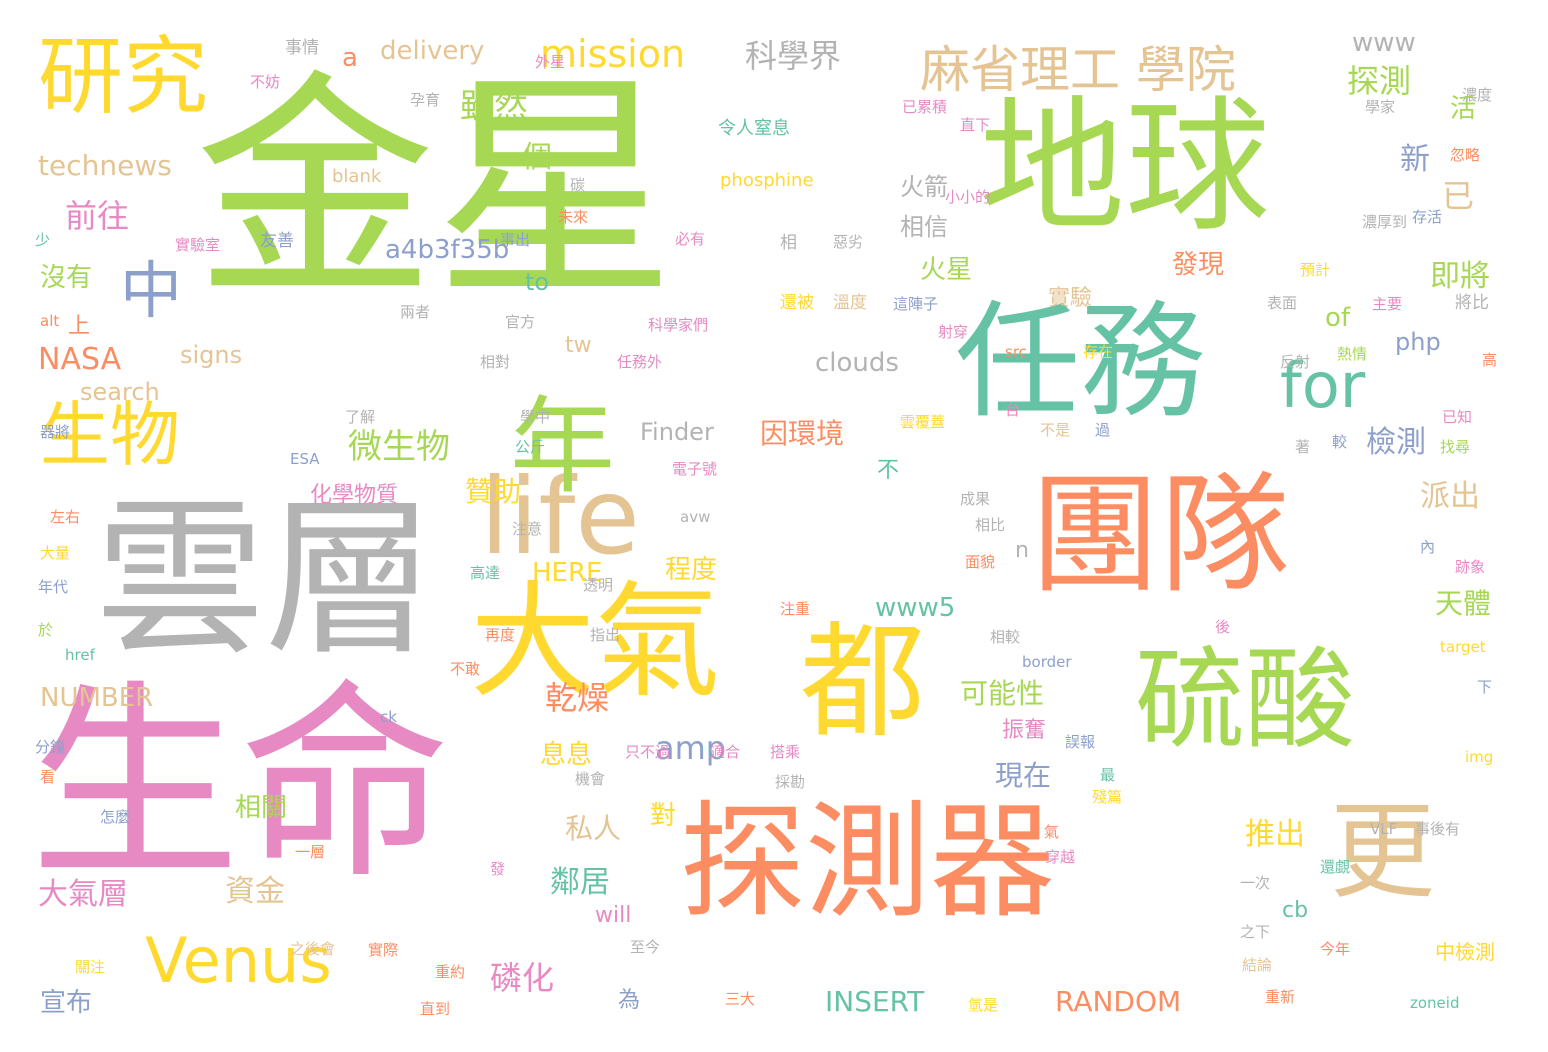  What do you see at coordinates (1052, 832) in the screenshot?
I see `cloud-word: 氣` at bounding box center [1052, 832].